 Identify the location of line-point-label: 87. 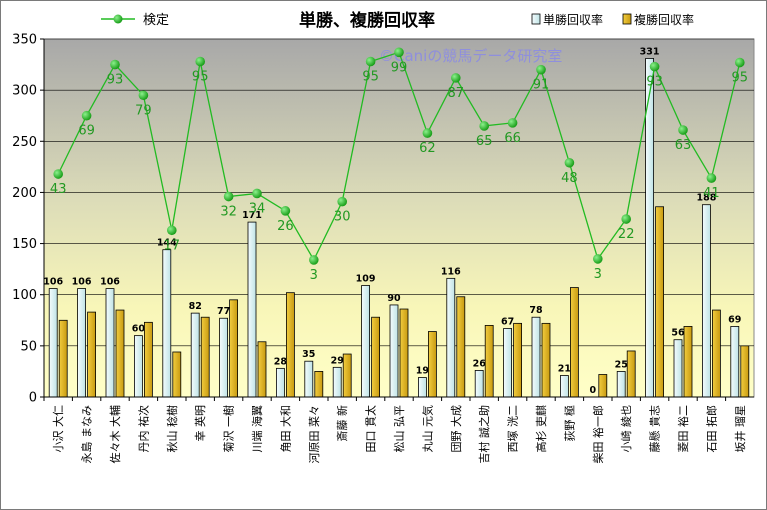
(456, 93).